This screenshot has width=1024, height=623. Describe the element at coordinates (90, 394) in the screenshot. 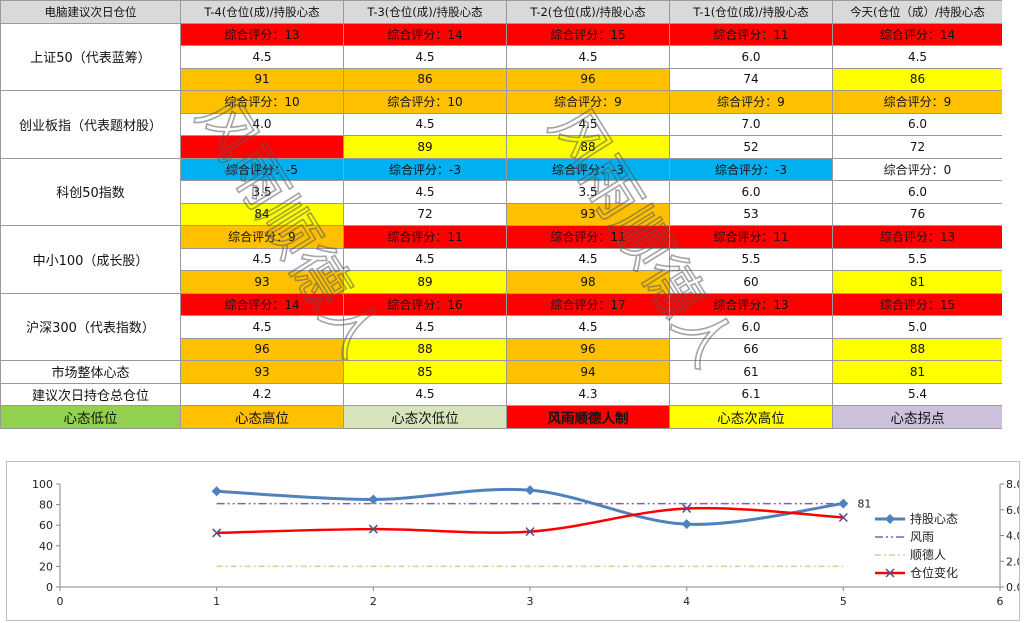

I see `suggested-position-label: 建议次日持仓总仓位` at that location.